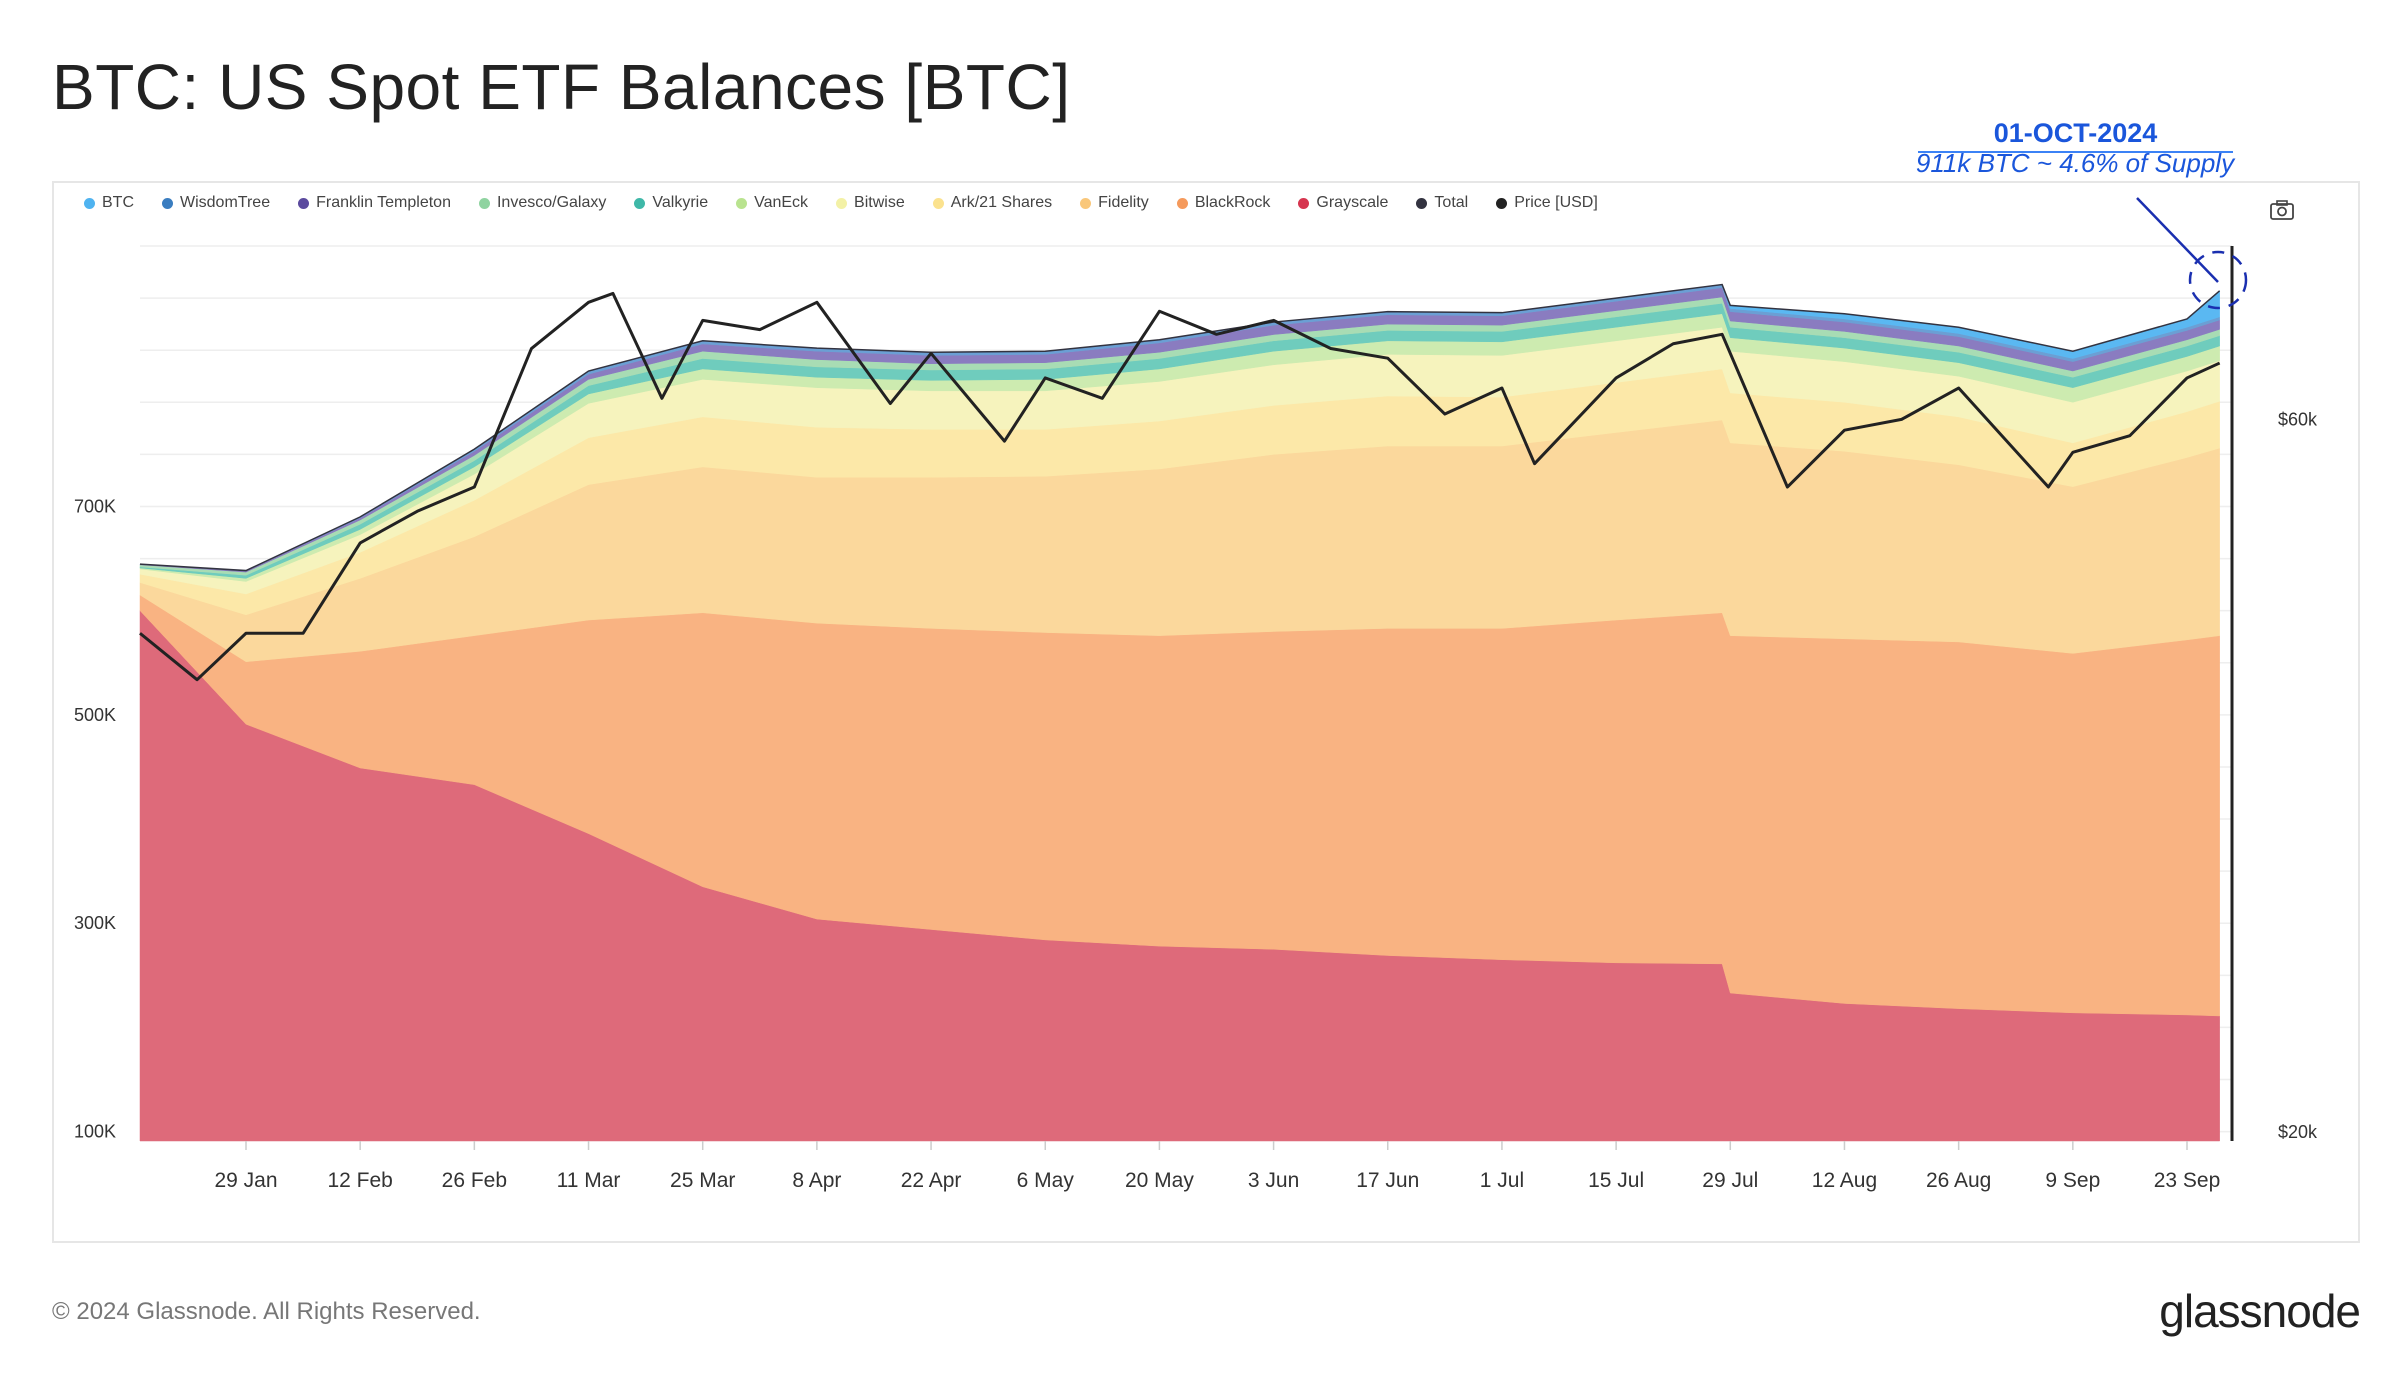 The height and width of the screenshot is (1382, 2400). I want to click on legend-item-ark-21-shares: Ark/21 Shares, so click(992, 203).